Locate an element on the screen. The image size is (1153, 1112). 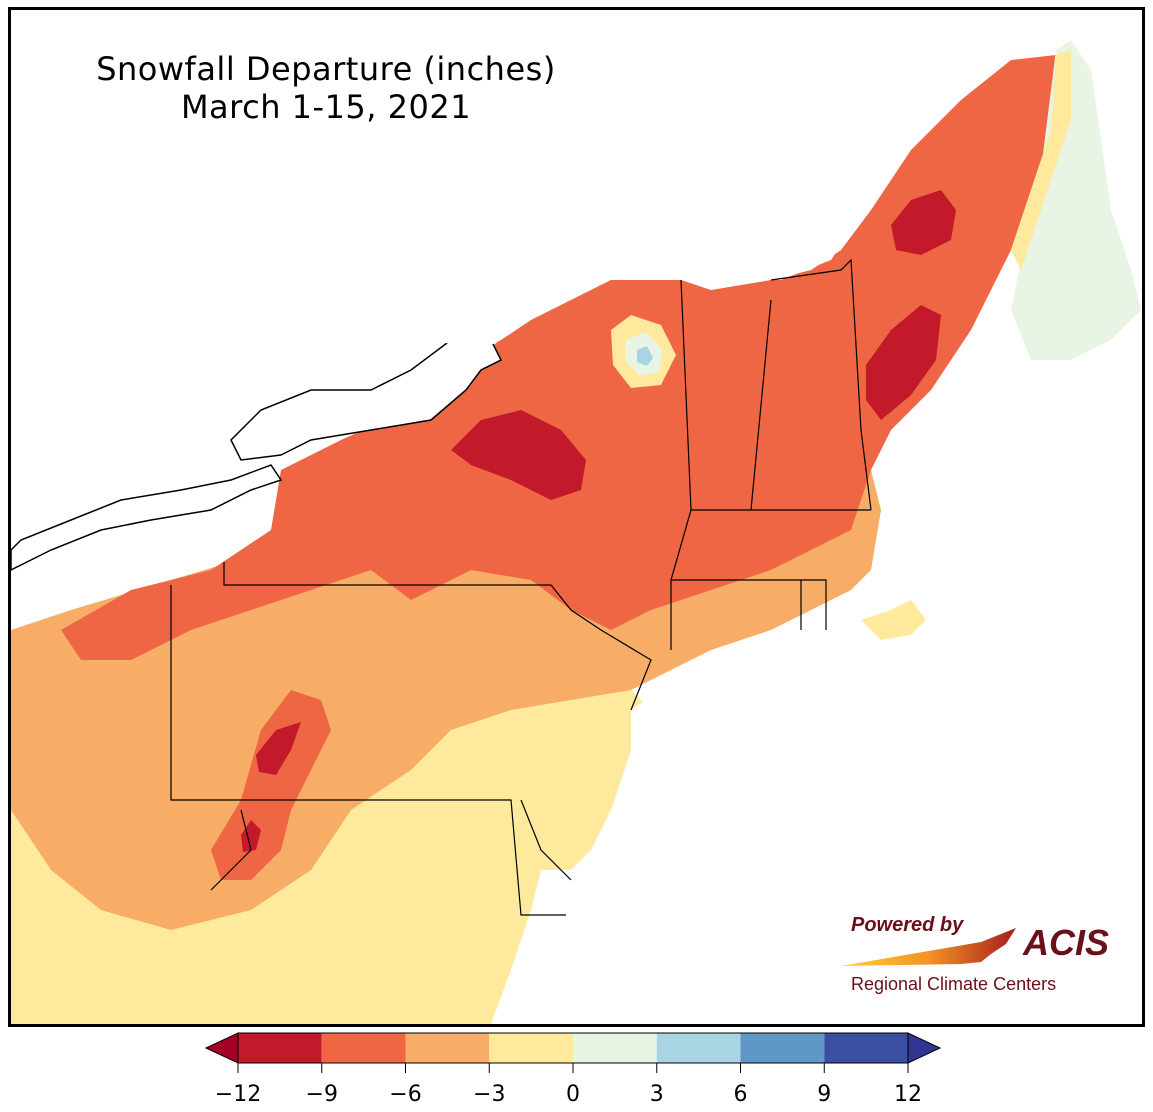
acis-logo: Powered by ACIS Regional Climate Centers is located at coordinates (986, 960).